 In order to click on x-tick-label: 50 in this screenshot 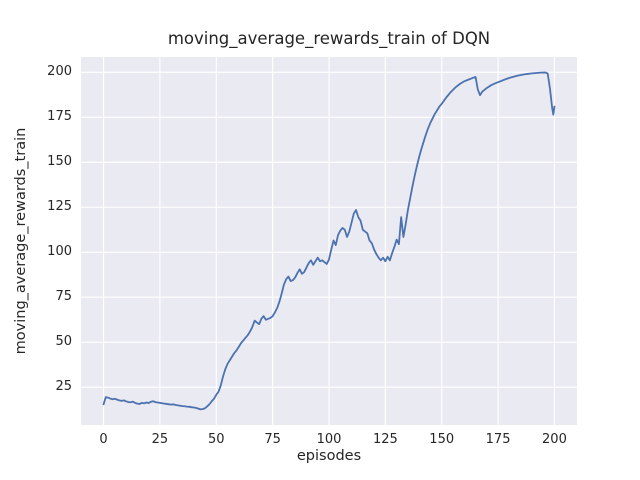, I will do `click(216, 439)`.